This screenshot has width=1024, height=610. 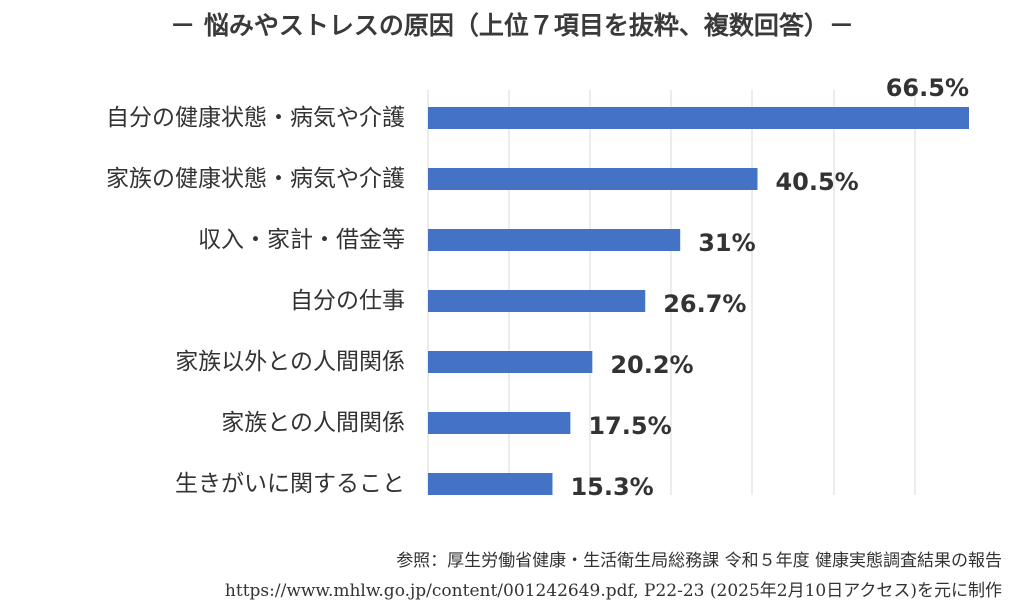 What do you see at coordinates (255, 118) in the screenshot?
I see `category-label: 自分の健康状態・病気や介護` at bounding box center [255, 118].